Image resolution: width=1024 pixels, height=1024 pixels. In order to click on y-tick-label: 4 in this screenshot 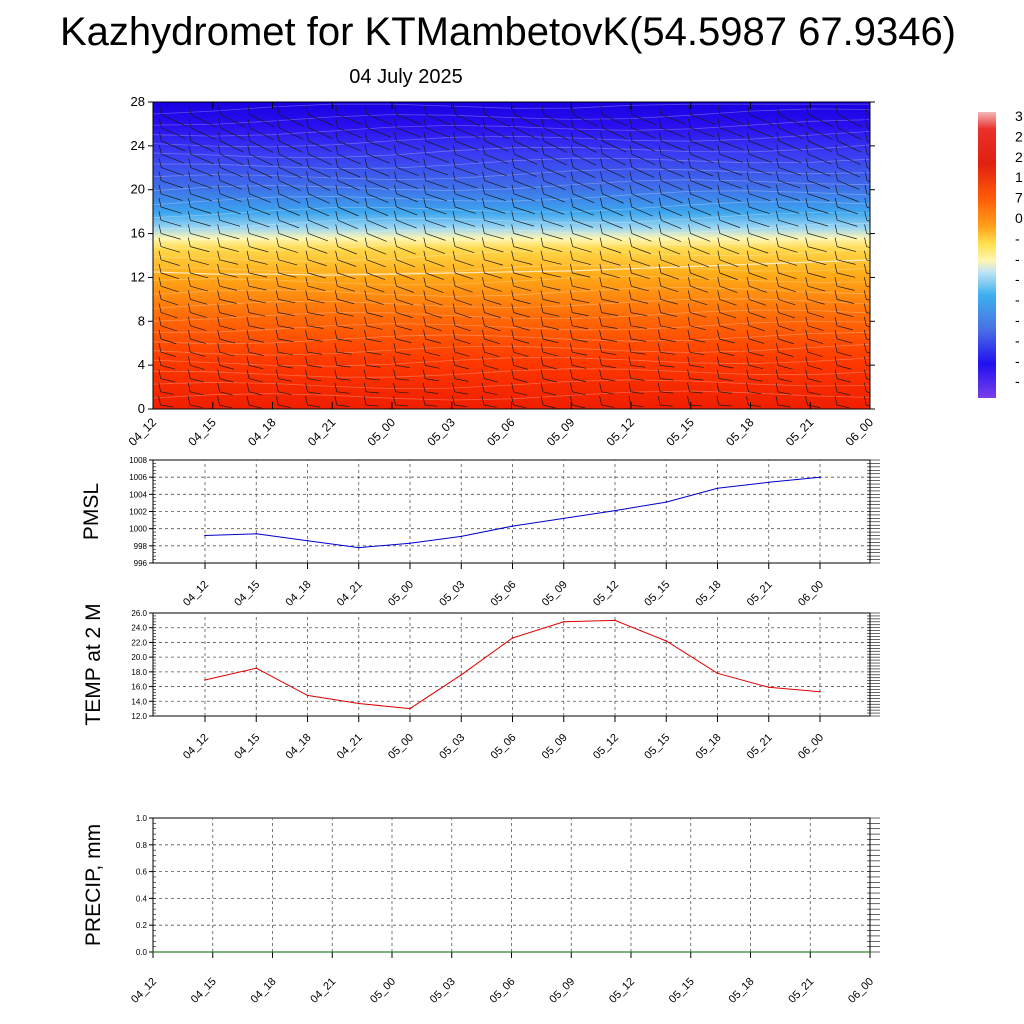, I will do `click(141, 364)`.